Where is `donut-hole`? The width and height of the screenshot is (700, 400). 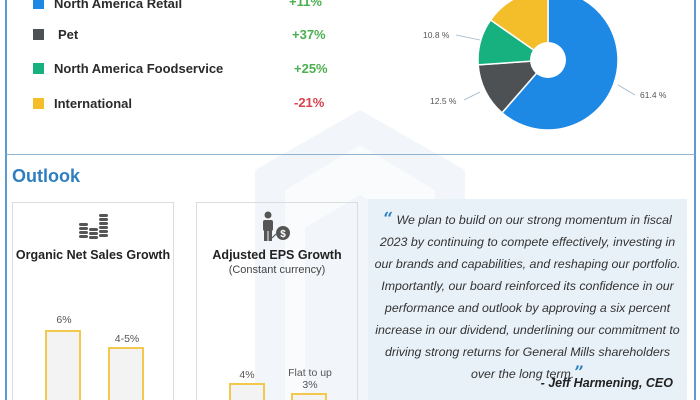 donut-hole is located at coordinates (548, 60).